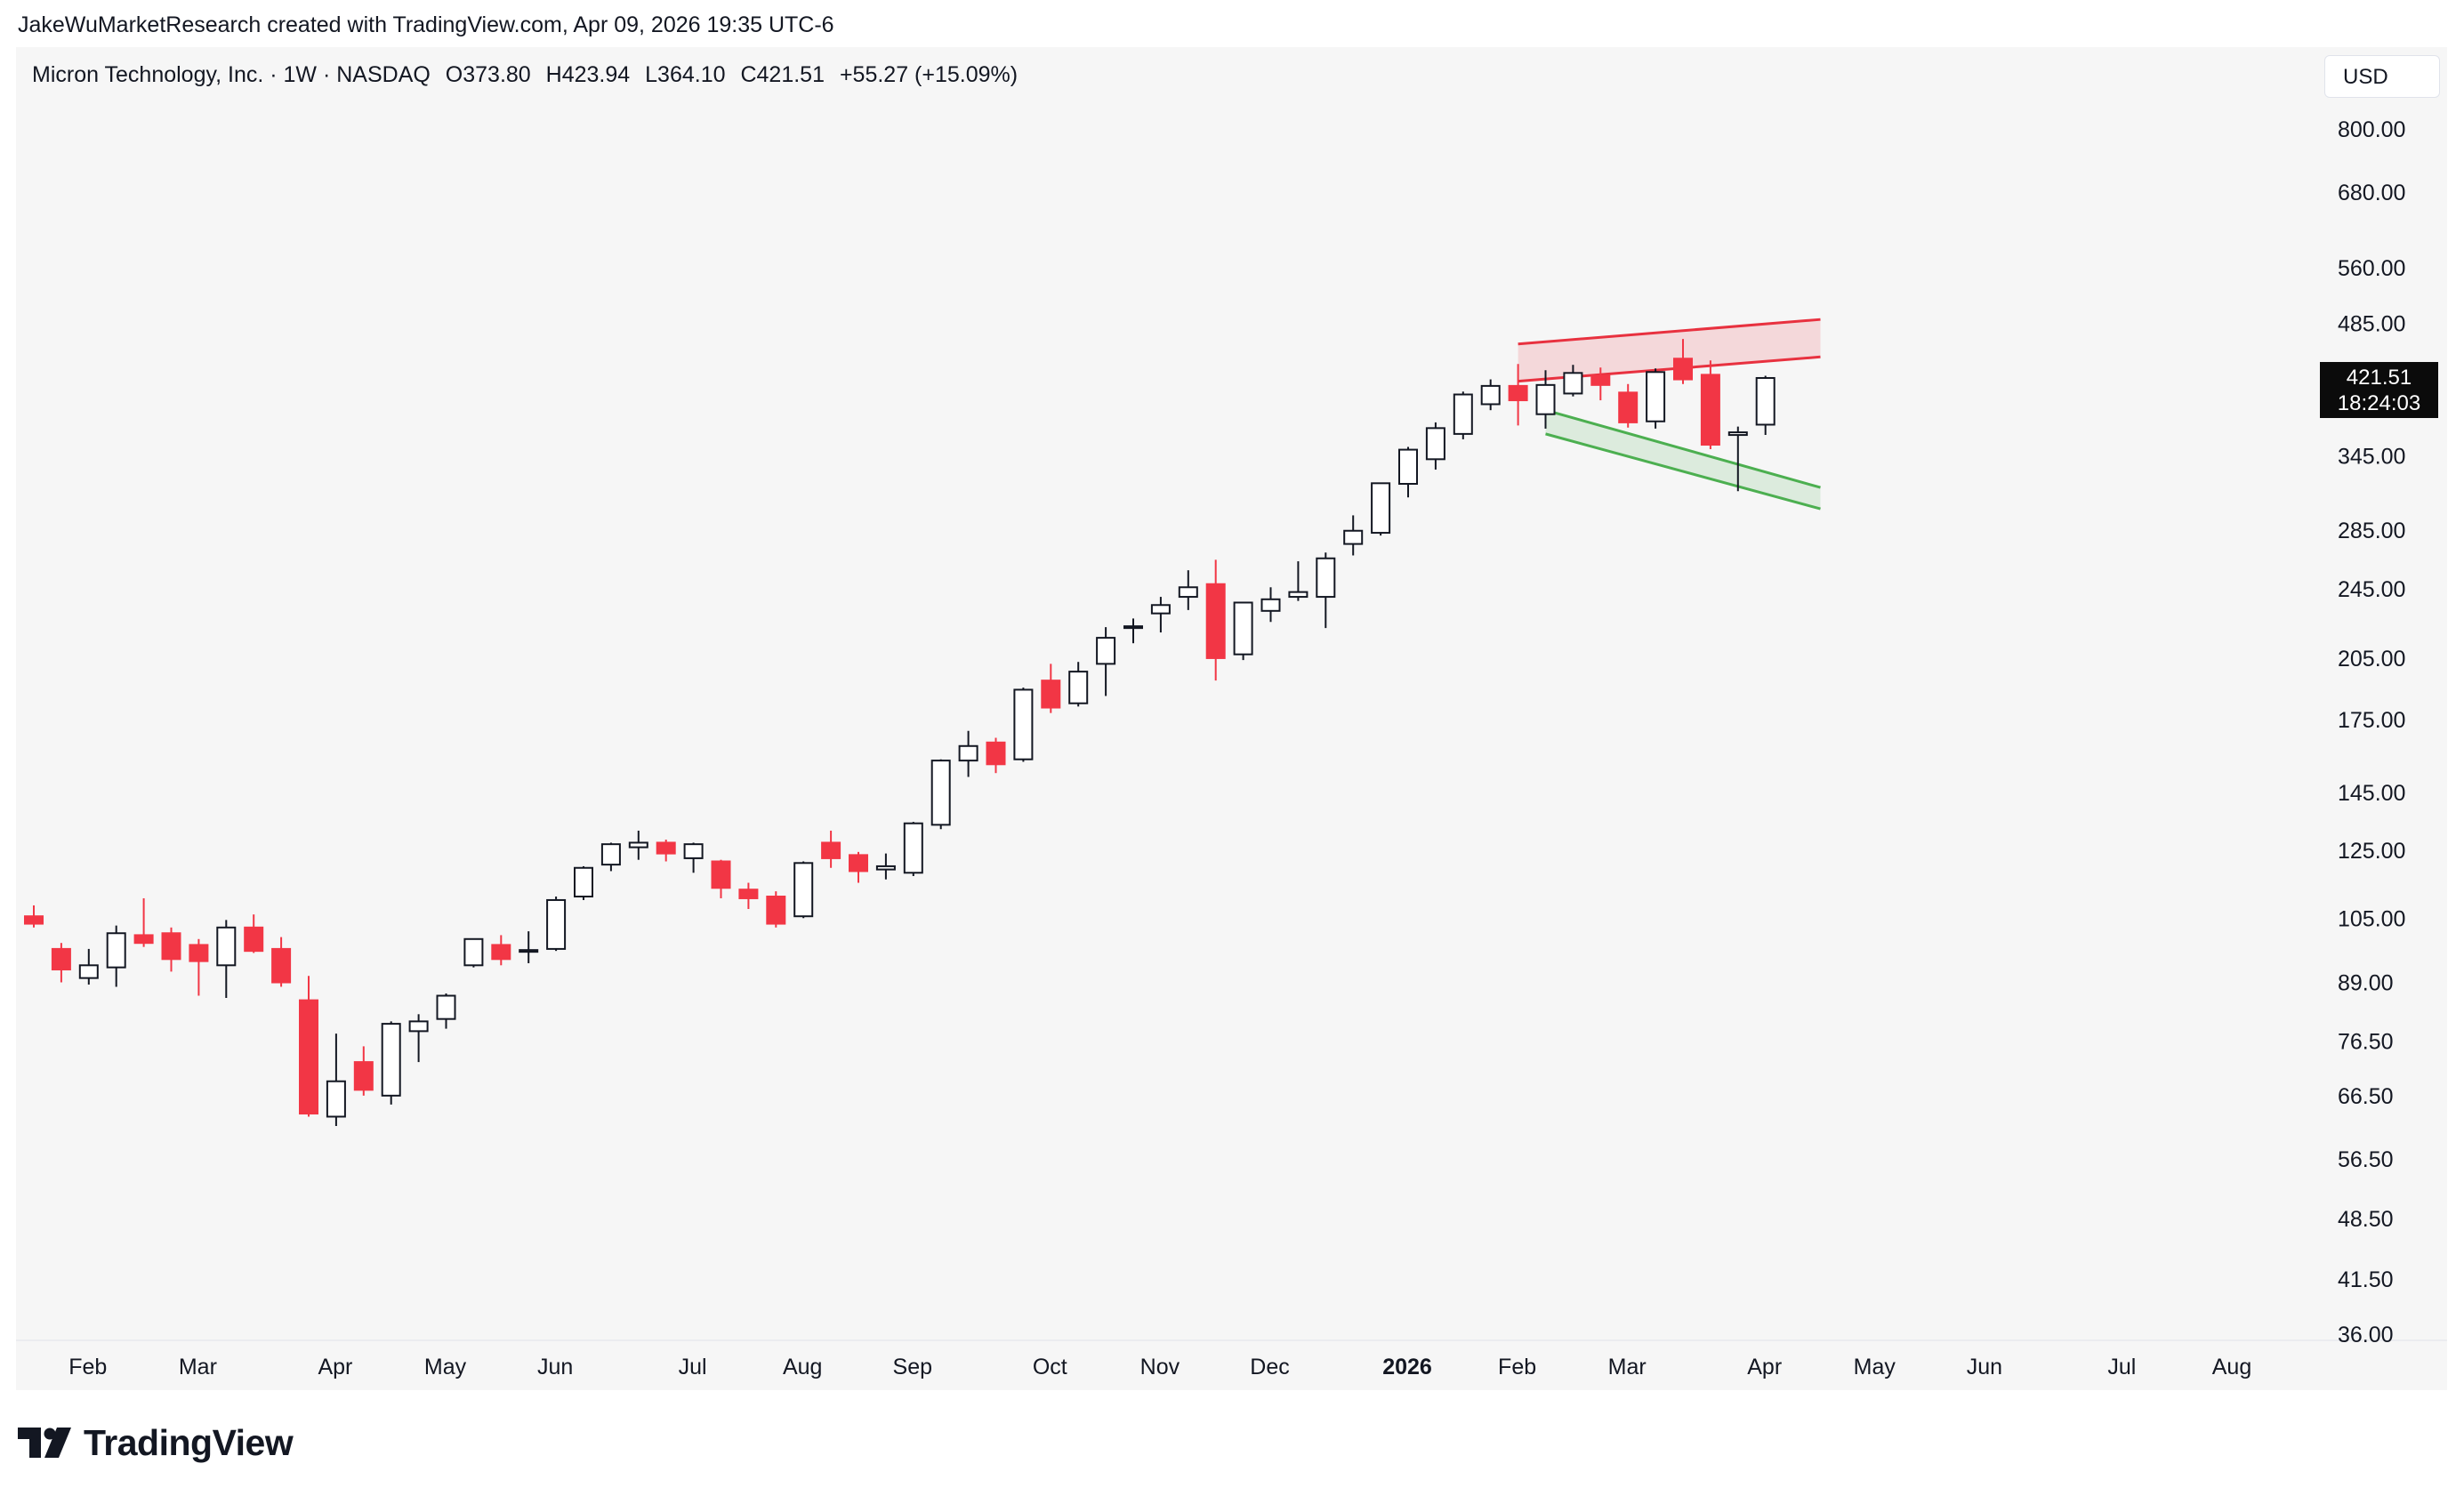  I want to click on price-tick-label: 41.50, so click(2366, 1279).